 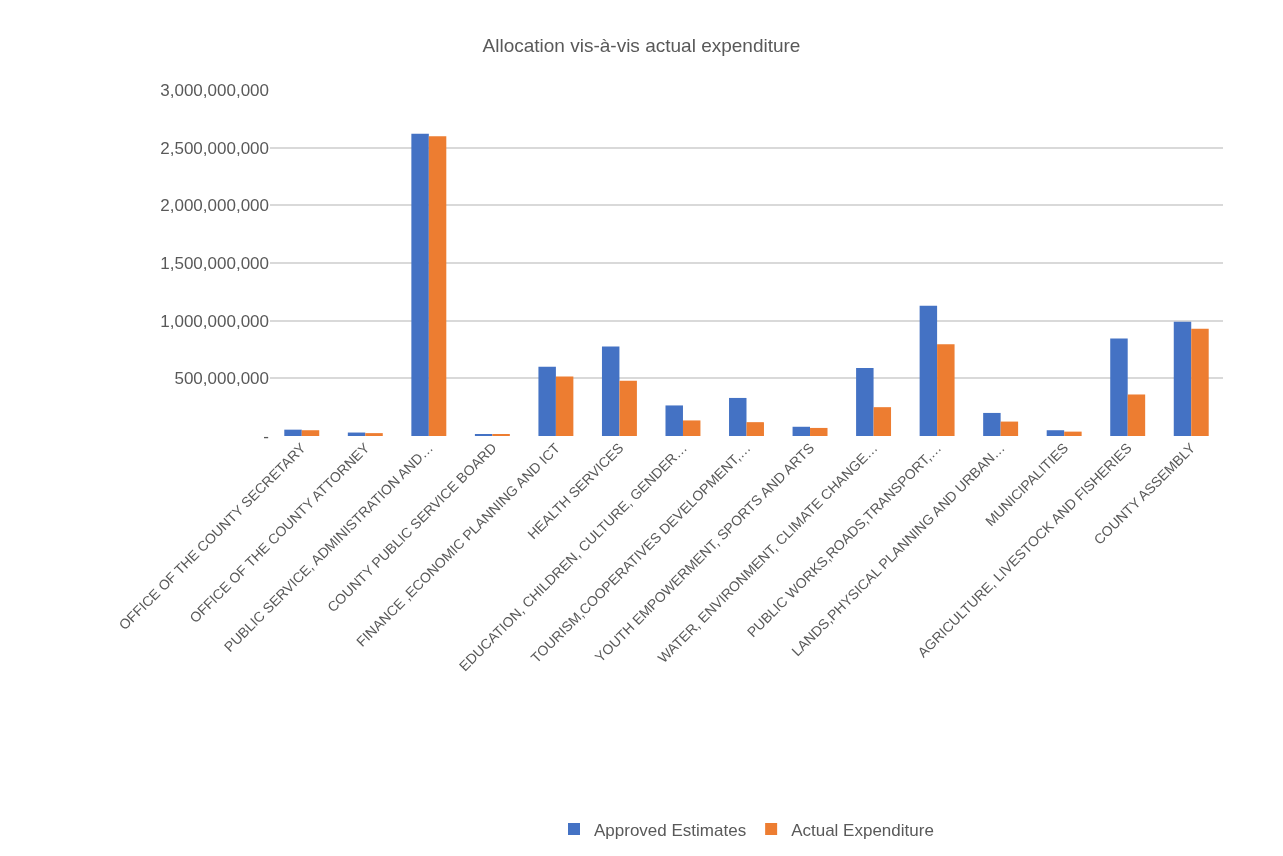 What do you see at coordinates (862, 830) in the screenshot?
I see `legend-label: Actual Expenditure` at bounding box center [862, 830].